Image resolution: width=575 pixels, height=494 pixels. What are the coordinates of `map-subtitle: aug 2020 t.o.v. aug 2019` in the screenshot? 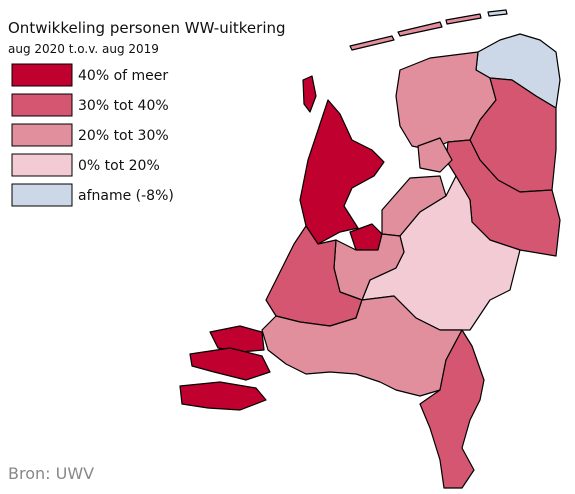 It's located at (83, 49).